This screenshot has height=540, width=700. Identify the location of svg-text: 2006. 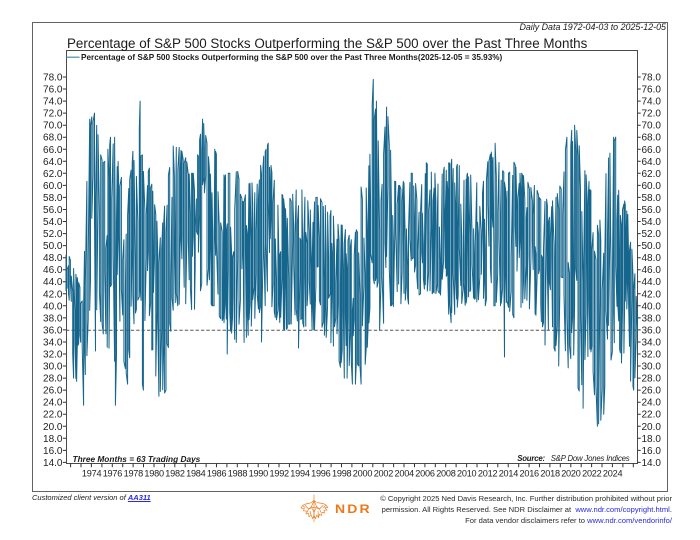
(424, 473).